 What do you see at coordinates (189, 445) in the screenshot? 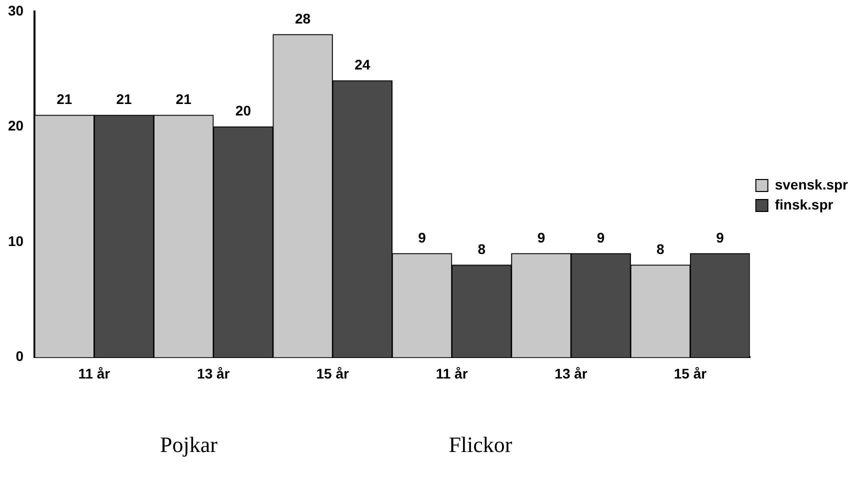
I see `text: Pojkar` at bounding box center [189, 445].